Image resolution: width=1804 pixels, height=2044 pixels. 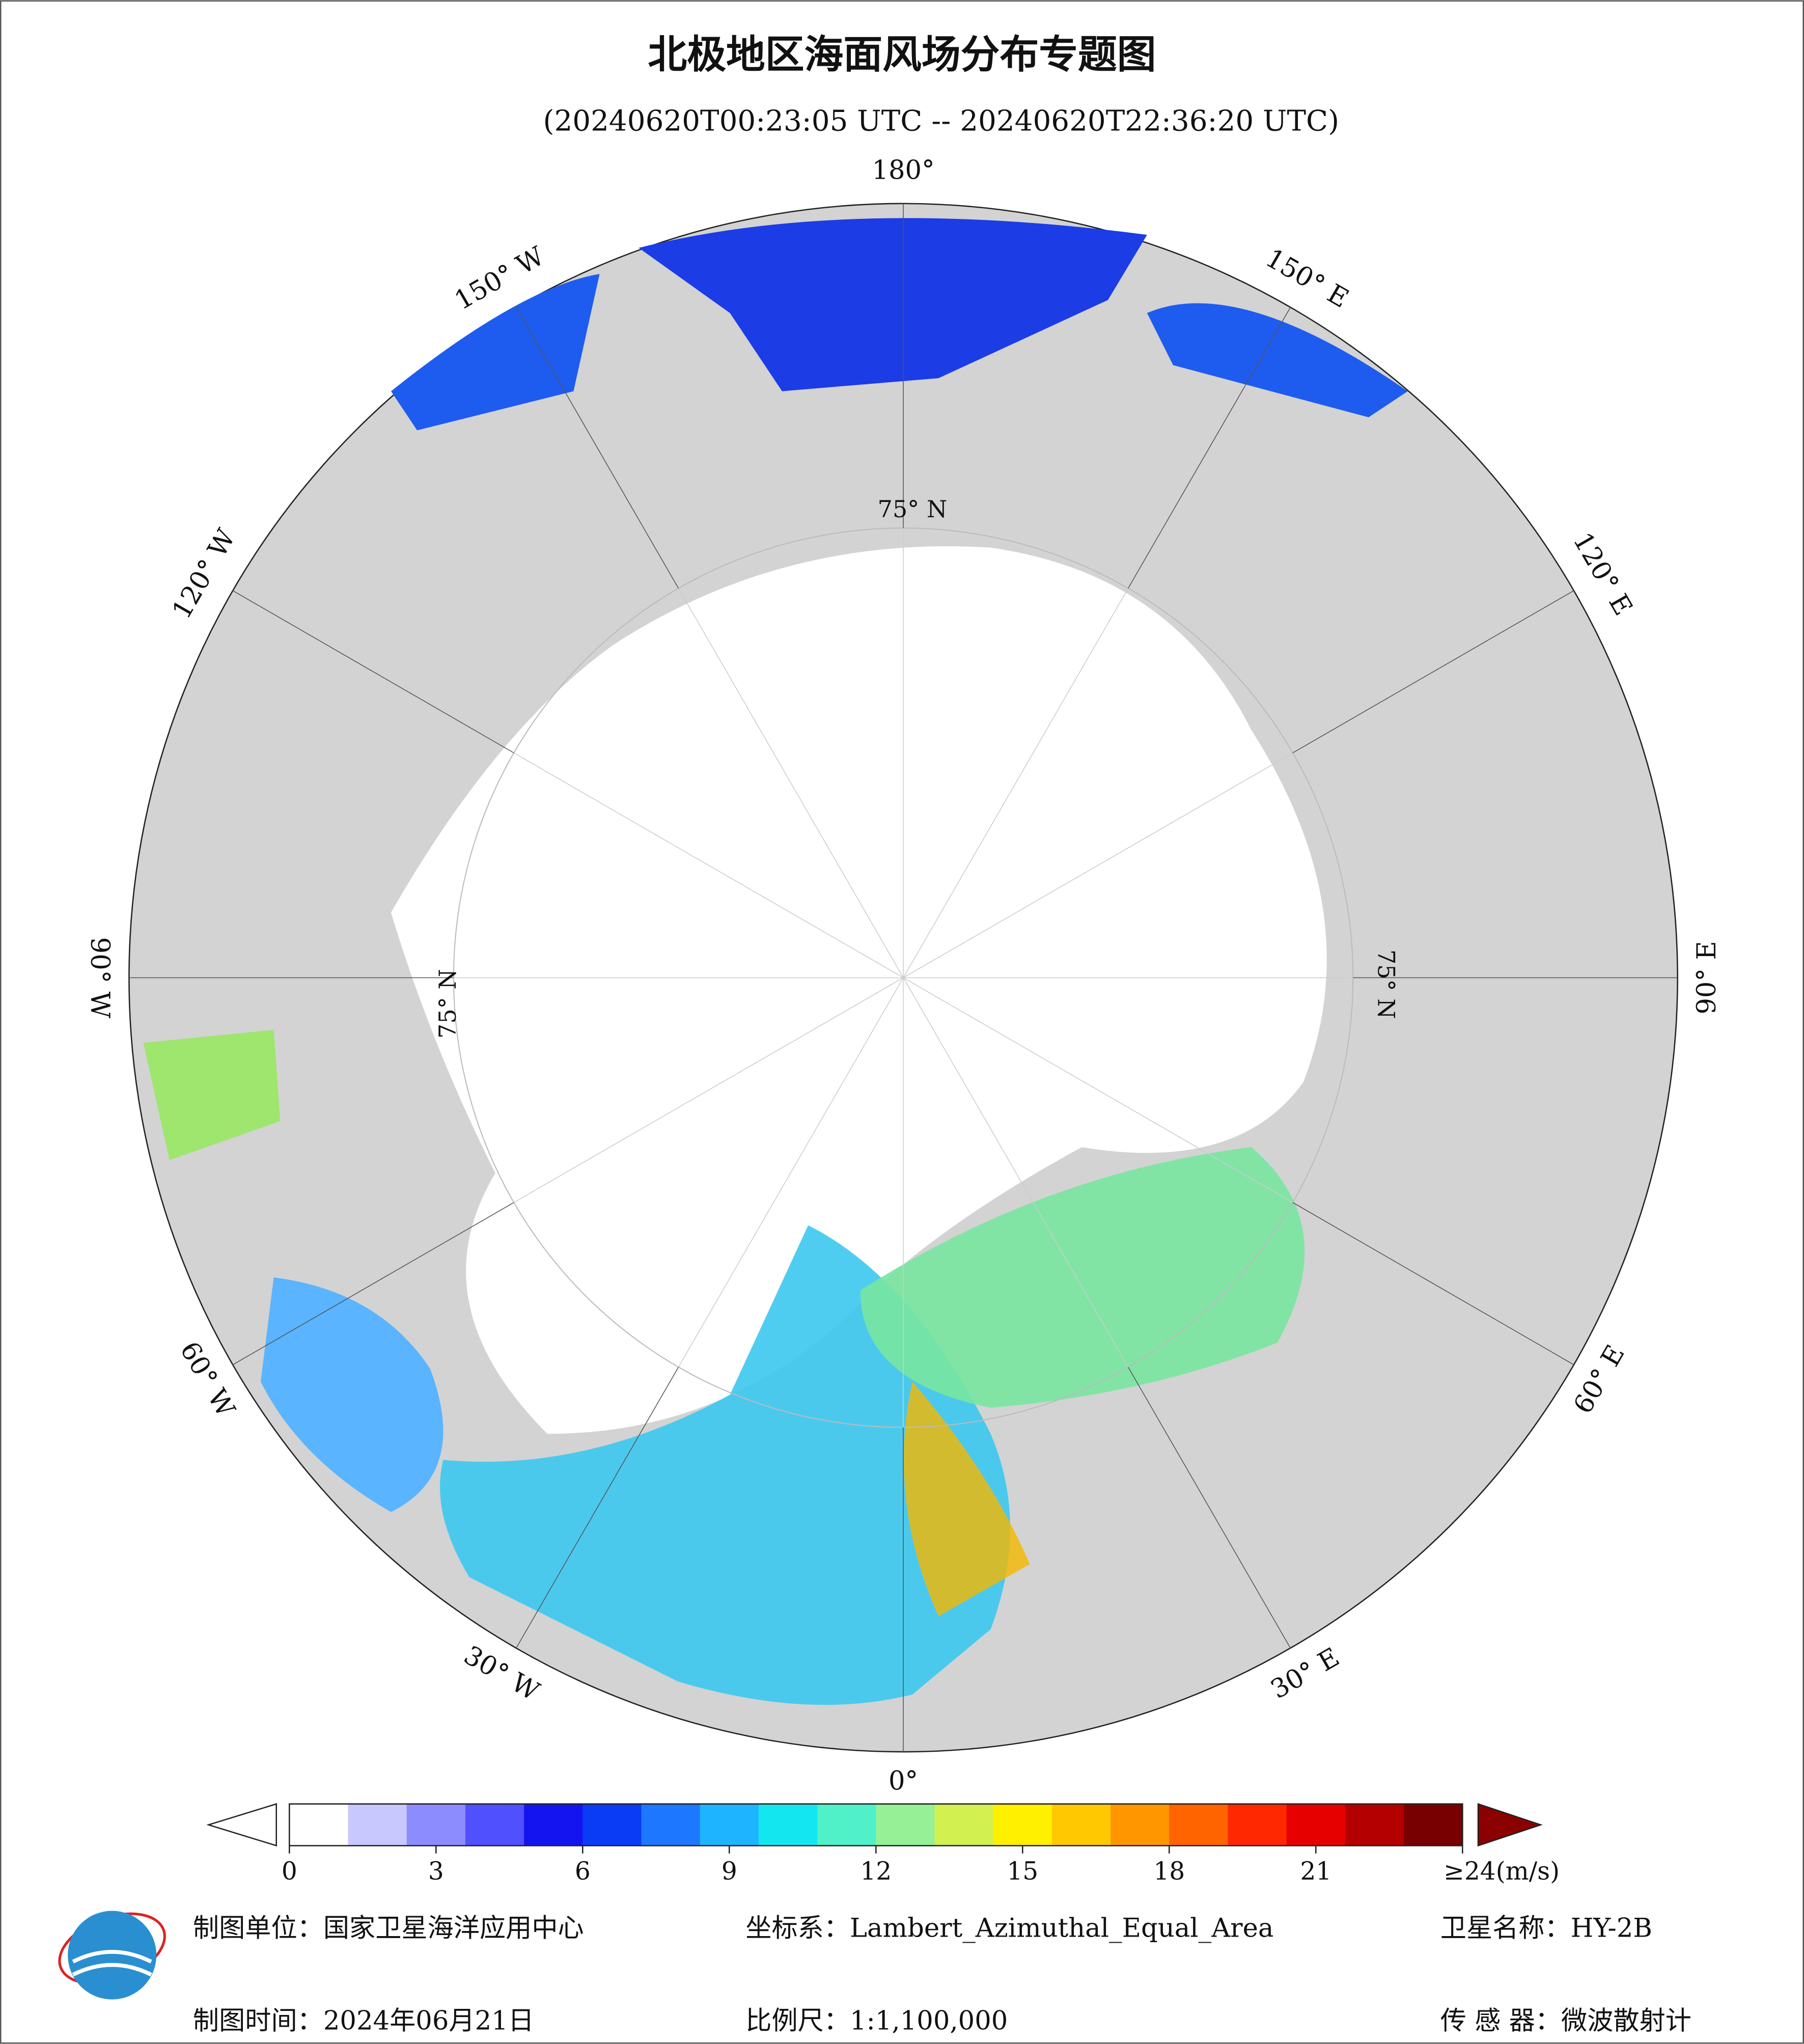 I want to click on footer-date: 制图时间：2024年06月21日, so click(x=363, y=2020).